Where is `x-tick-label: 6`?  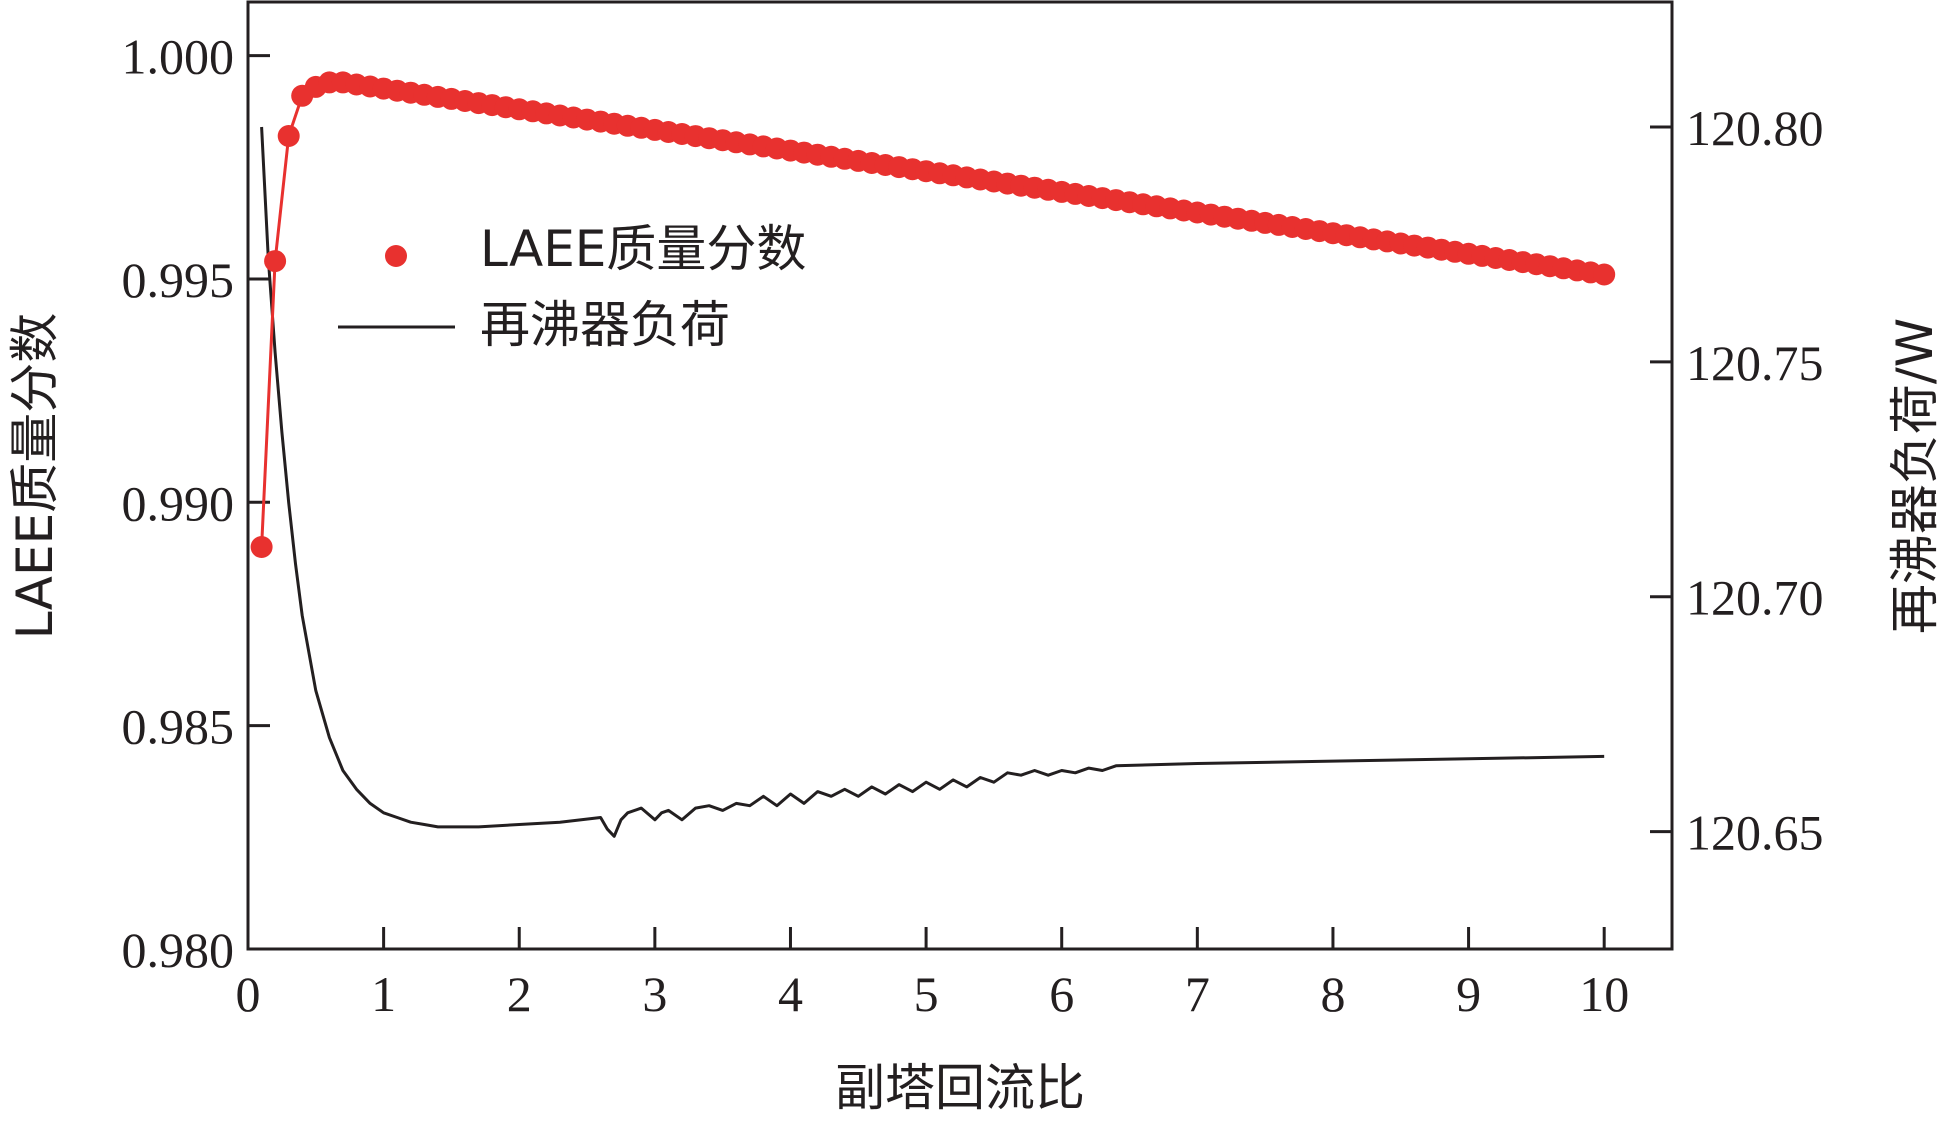 x-tick-label: 6 is located at coordinates (1061, 994).